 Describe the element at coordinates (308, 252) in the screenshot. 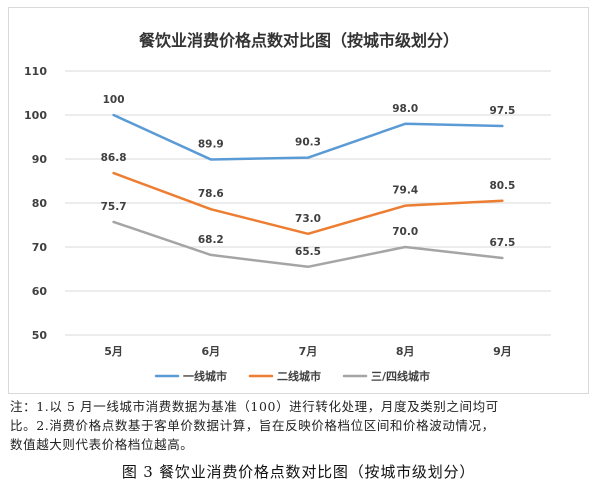

I see `data-label: 65.5` at that location.